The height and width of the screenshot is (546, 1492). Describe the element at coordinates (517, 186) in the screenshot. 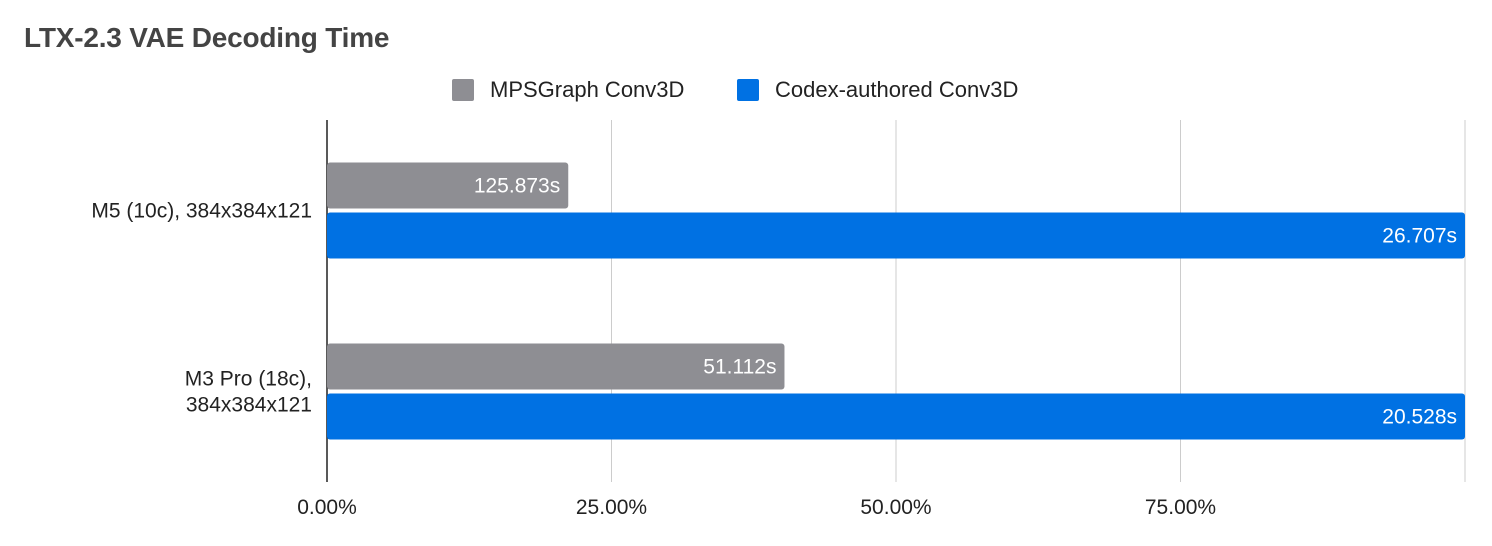

I see `bar-value-label: 125.873s` at that location.